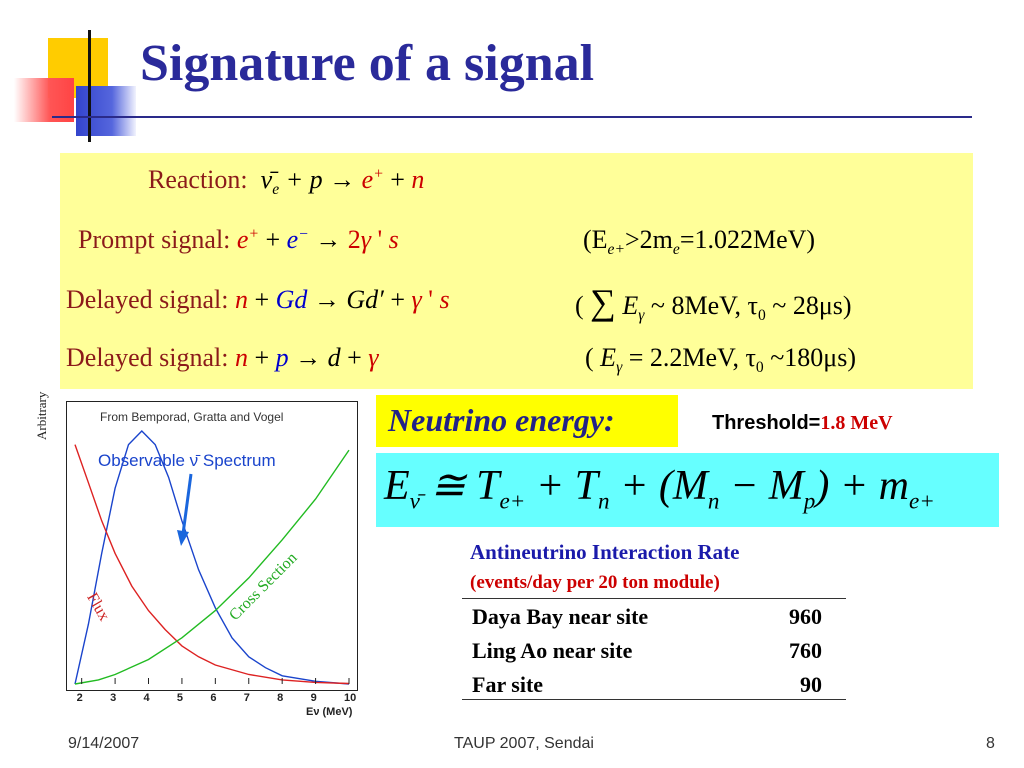 Image resolution: width=1024 pixels, height=768 pixels. I want to click on table-title: Antineutrino Interaction Rate, so click(605, 552).